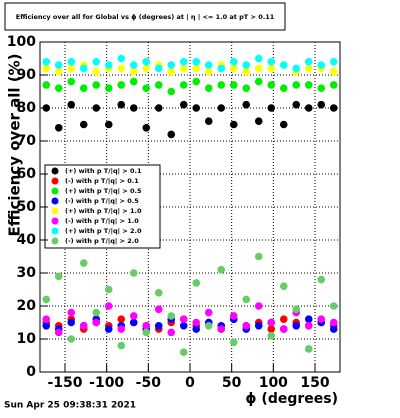  Describe the element at coordinates (102, 201) in the screenshot. I see `legend-label: (-) with p T/|q| > 0.5` at that location.